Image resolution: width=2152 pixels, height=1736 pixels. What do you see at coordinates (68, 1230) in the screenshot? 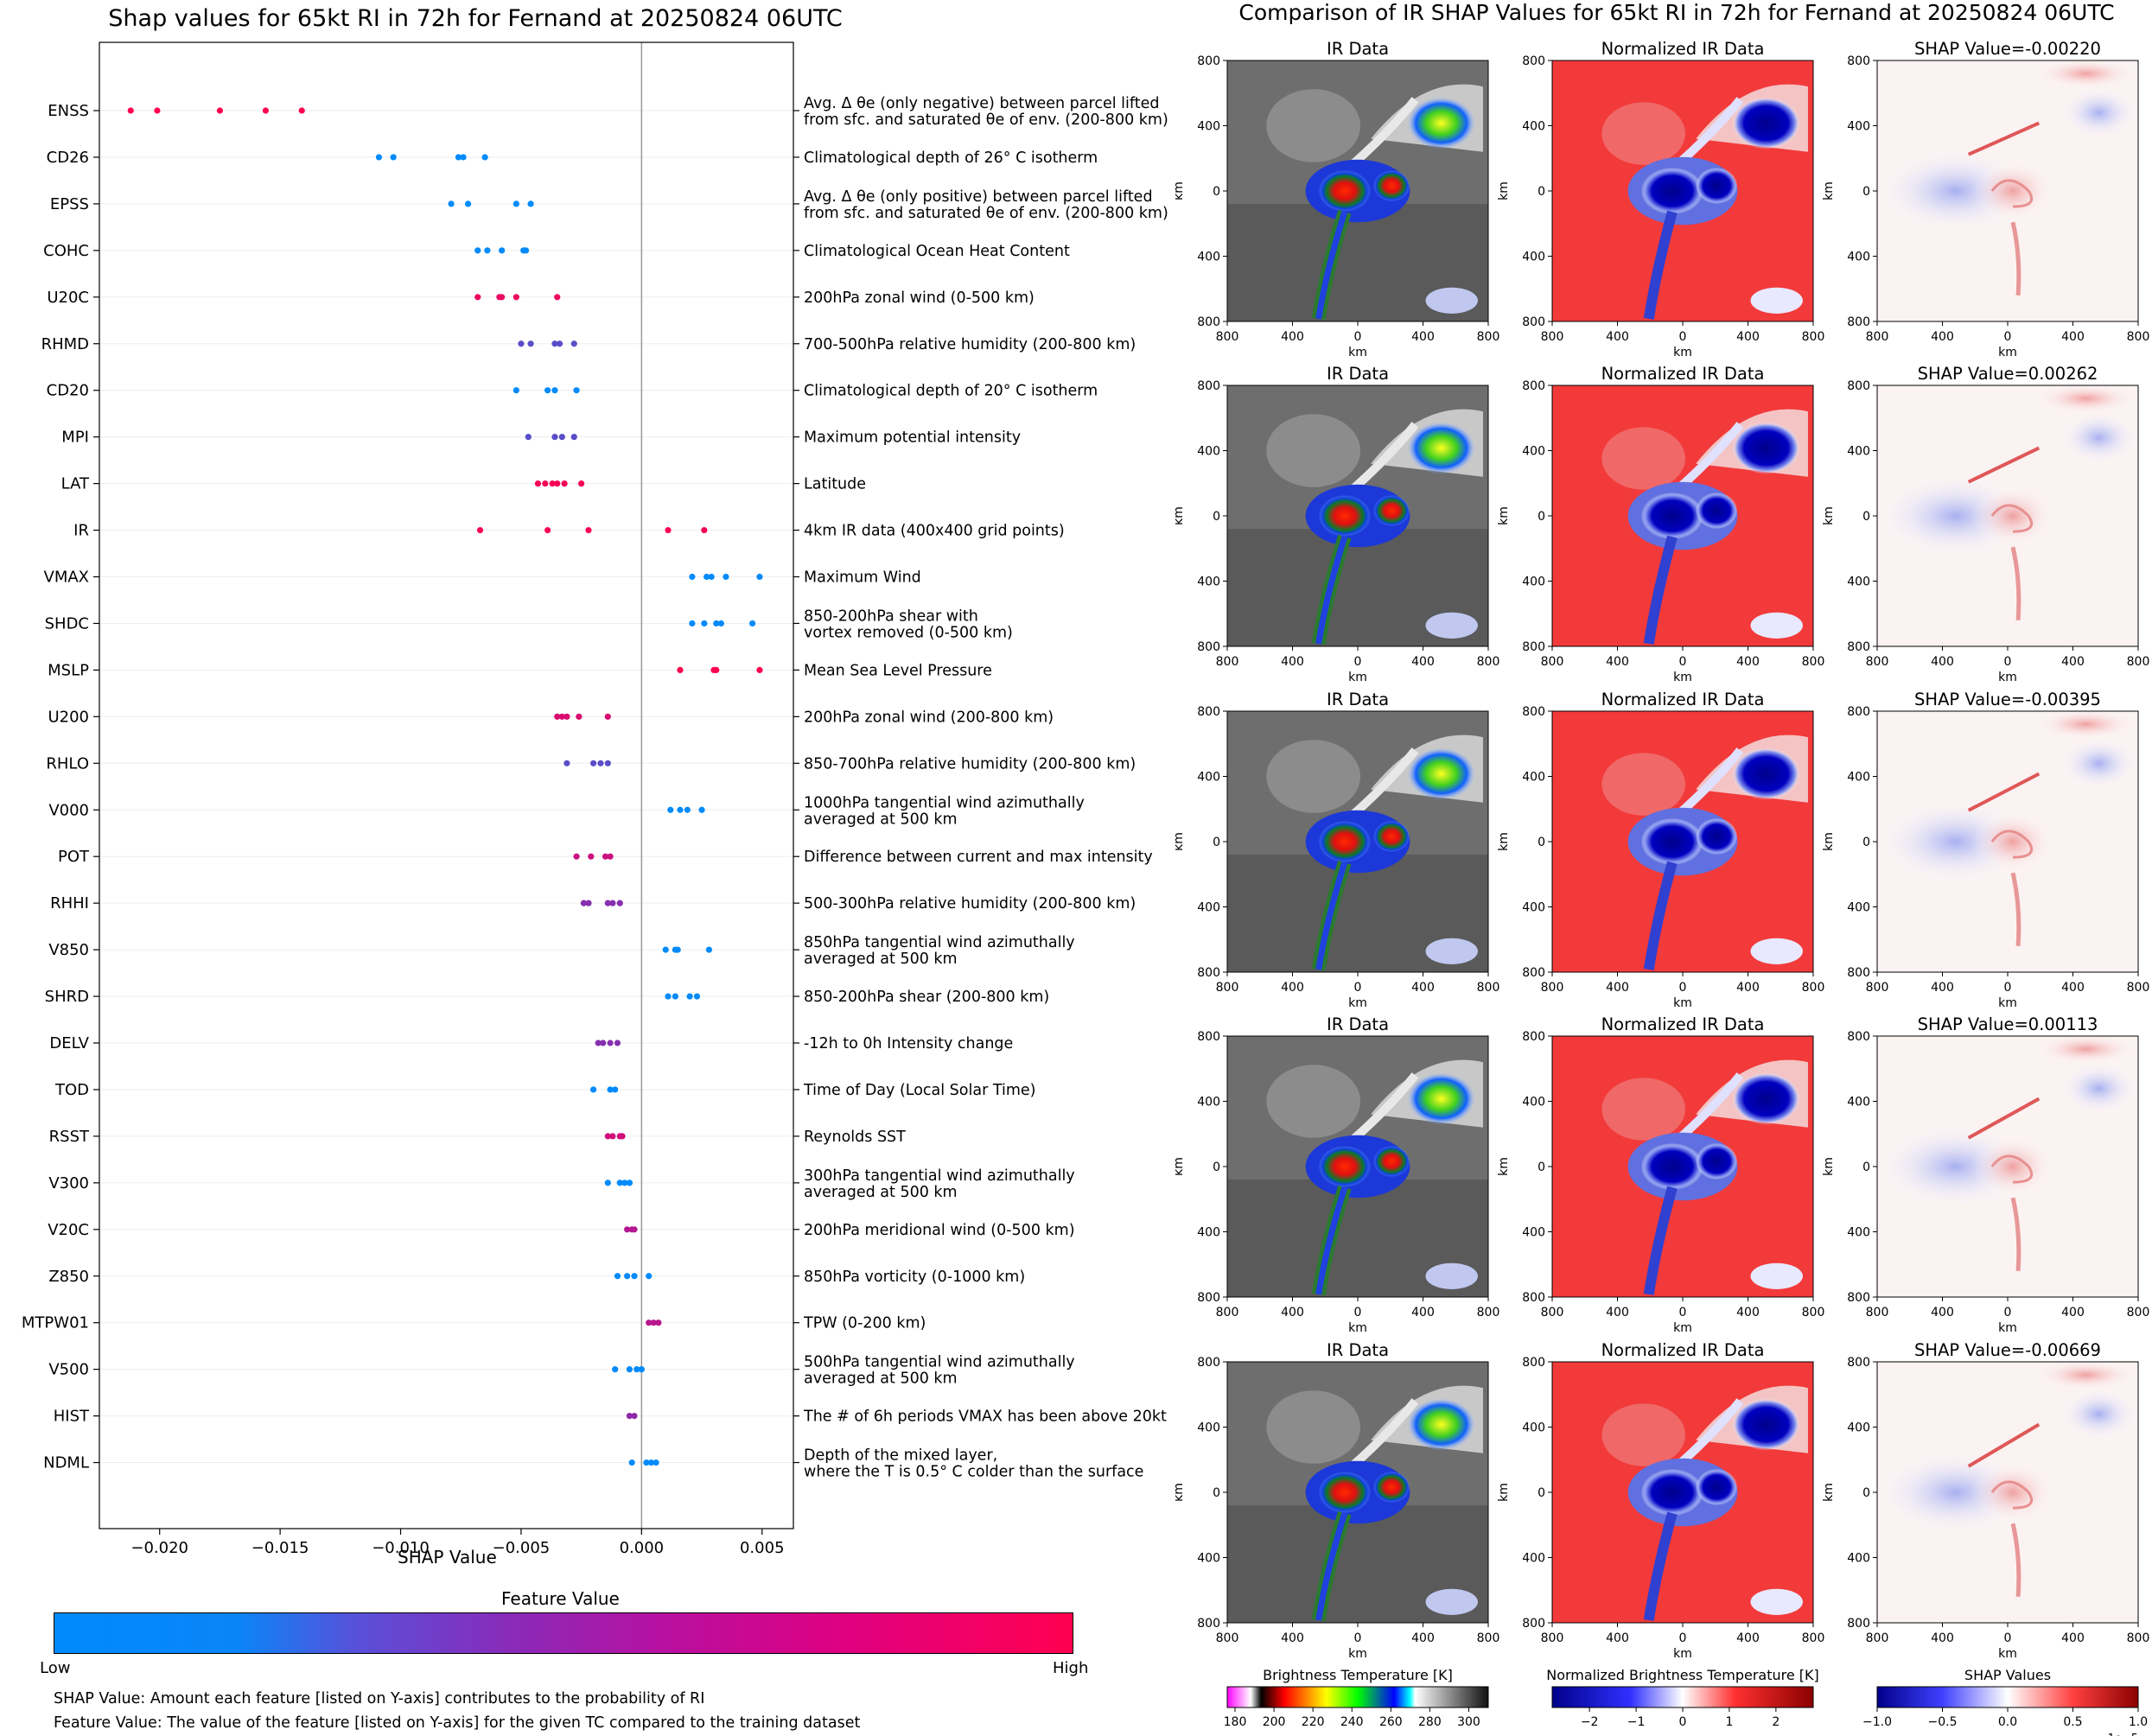
I see `feature-label: V20C` at bounding box center [68, 1230].